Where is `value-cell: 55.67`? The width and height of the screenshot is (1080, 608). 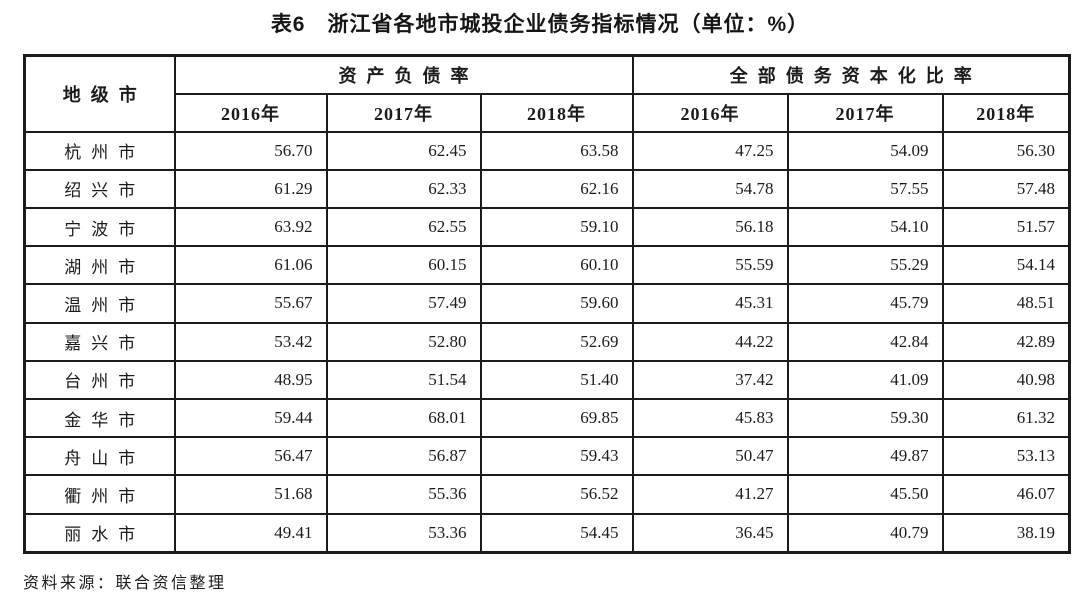
value-cell: 55.67 is located at coordinates (250, 303).